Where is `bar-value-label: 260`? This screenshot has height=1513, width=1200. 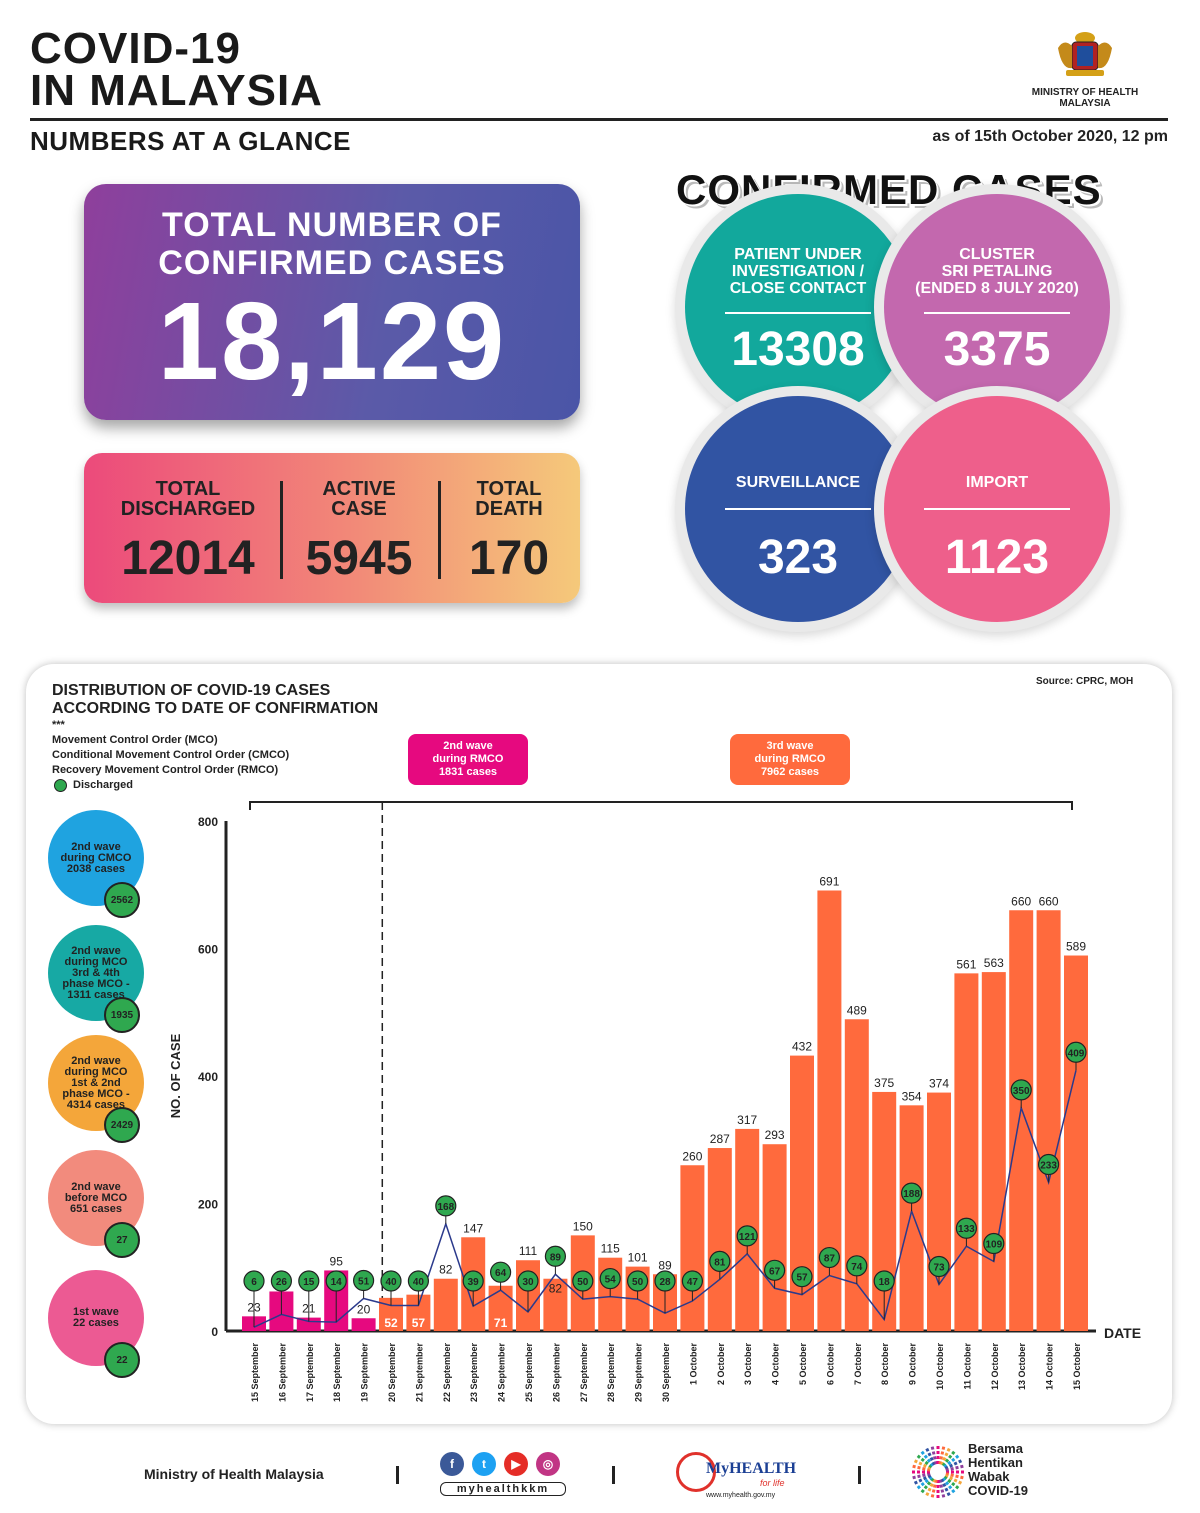 bar-value-label: 260 is located at coordinates (692, 1156).